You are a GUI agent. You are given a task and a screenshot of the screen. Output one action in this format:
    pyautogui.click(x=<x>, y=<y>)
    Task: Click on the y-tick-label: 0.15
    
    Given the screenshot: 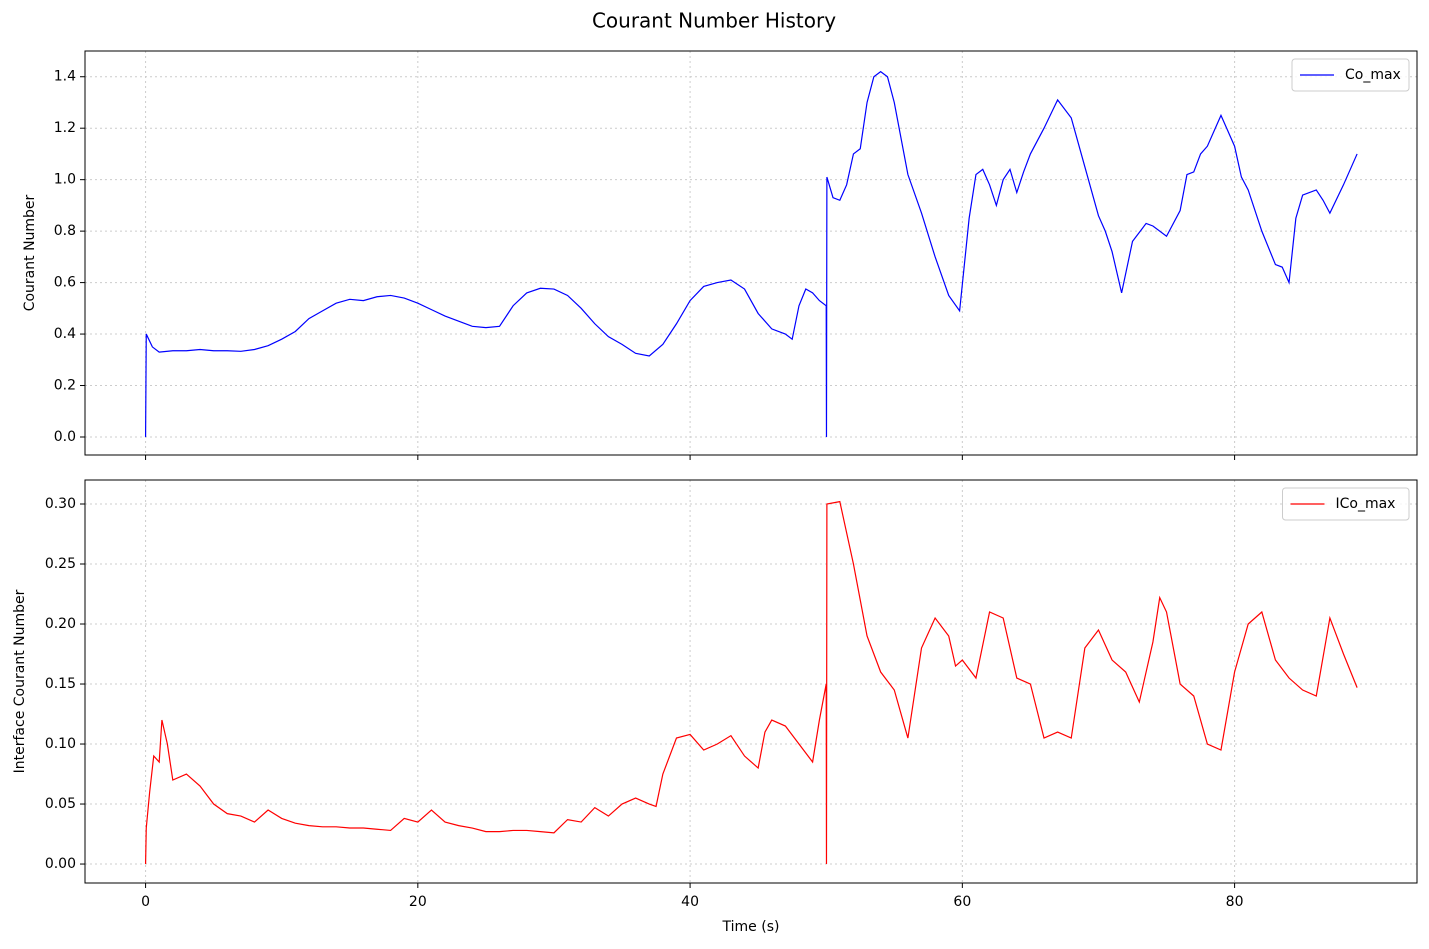 What is the action you would take?
    pyautogui.click(x=60, y=684)
    